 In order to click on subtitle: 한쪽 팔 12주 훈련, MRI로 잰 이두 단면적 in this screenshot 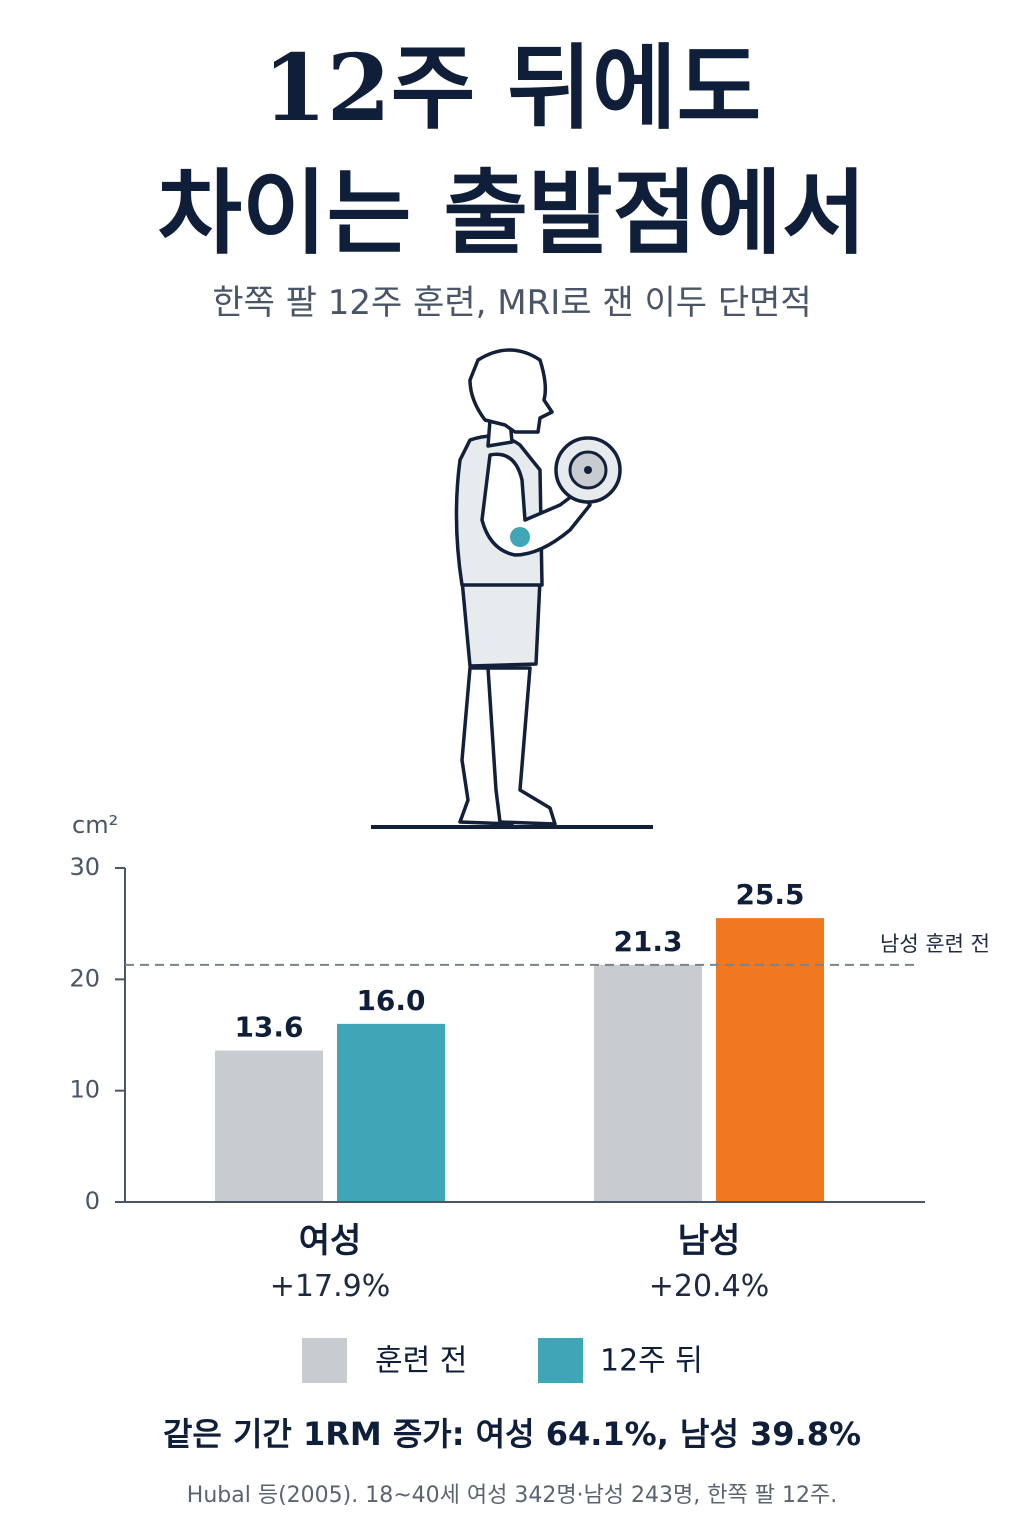, I will do `click(511, 303)`.